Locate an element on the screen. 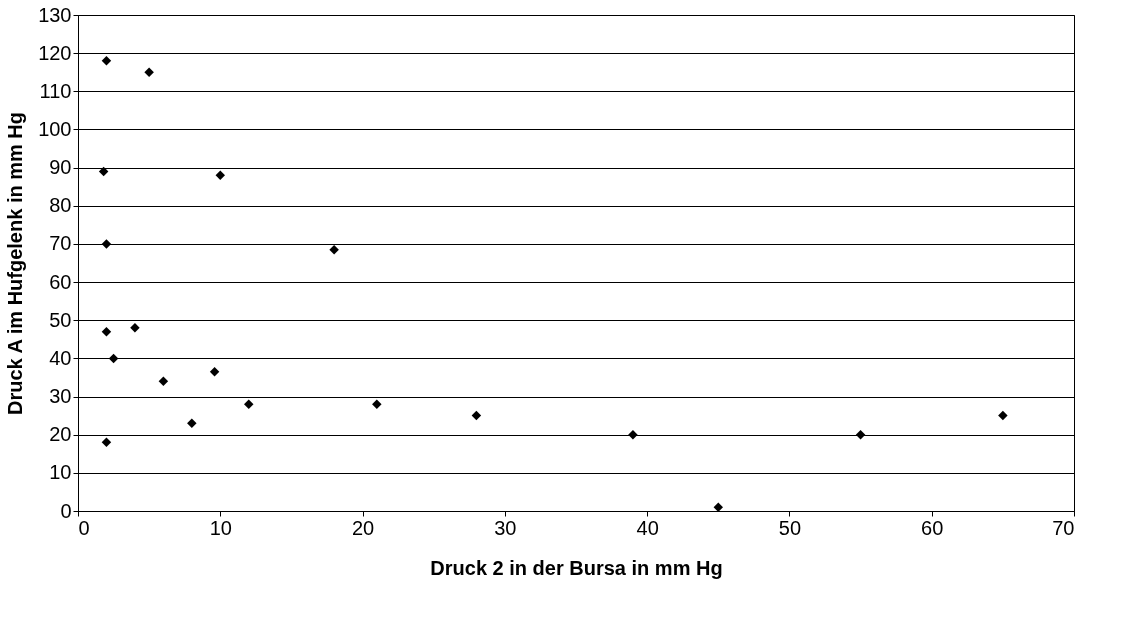 This screenshot has height=631, width=1140. y-tick-label: 20 is located at coordinates (60, 434).